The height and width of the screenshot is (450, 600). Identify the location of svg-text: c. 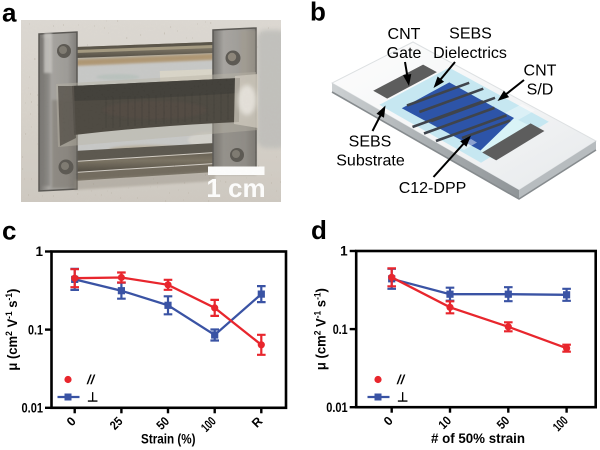
(9, 231).